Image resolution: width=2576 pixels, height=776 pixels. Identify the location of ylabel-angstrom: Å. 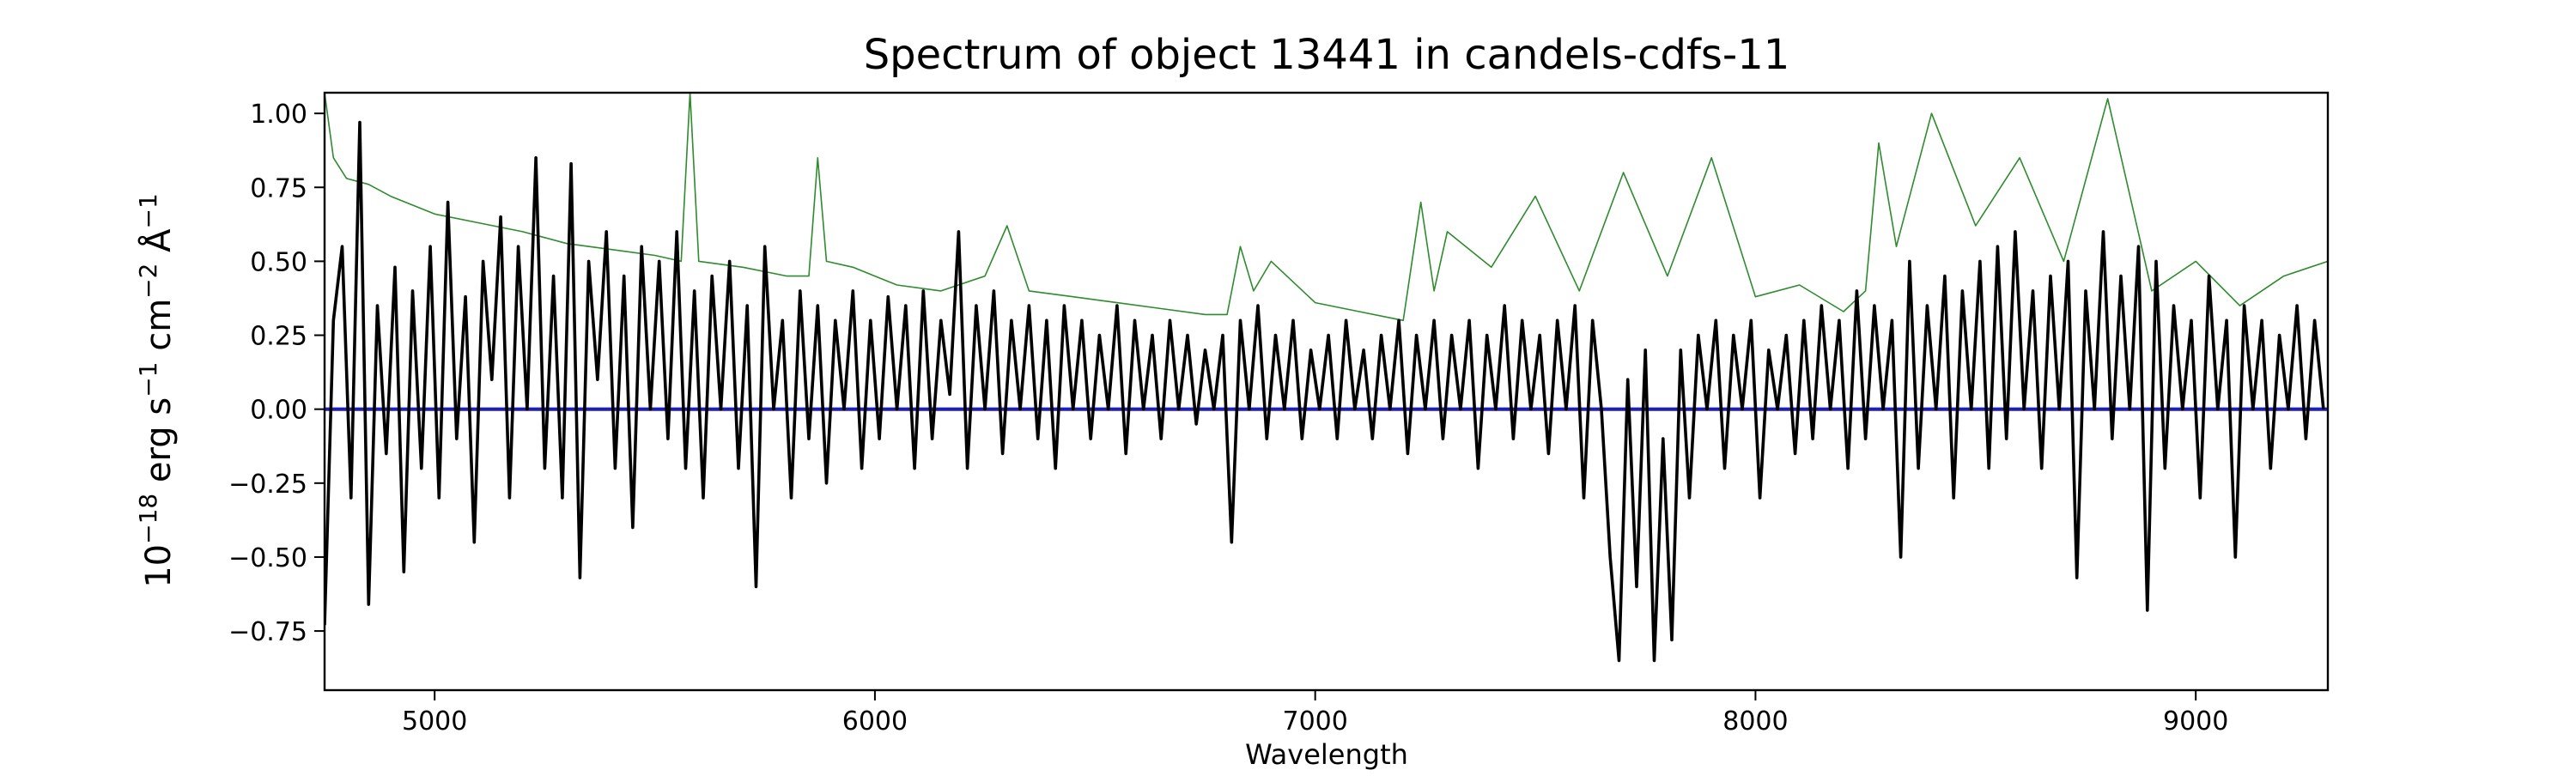
(158, 246).